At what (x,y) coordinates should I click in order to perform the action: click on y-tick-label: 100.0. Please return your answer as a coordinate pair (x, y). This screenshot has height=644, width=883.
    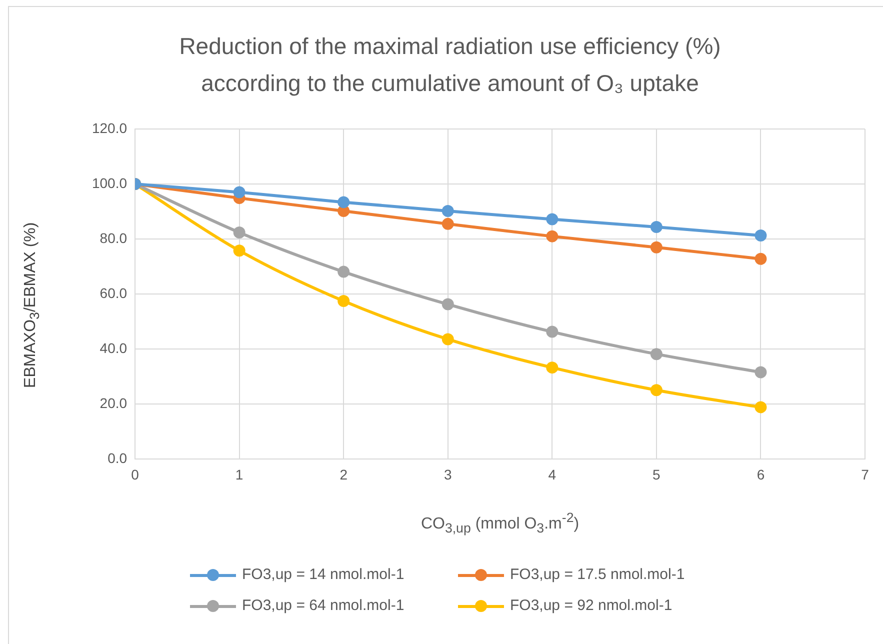
    Looking at the image, I should click on (110, 182).